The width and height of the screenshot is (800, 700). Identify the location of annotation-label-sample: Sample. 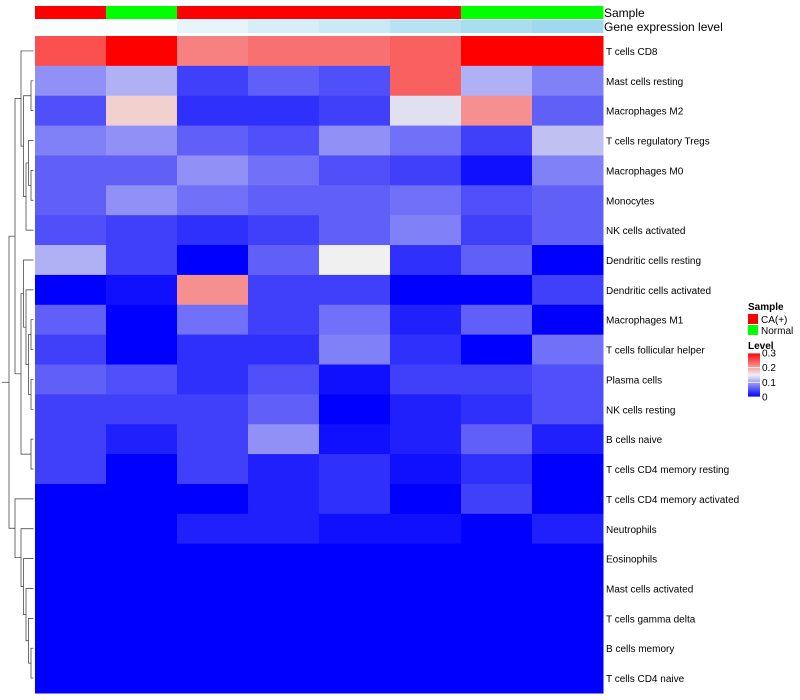
(624, 13).